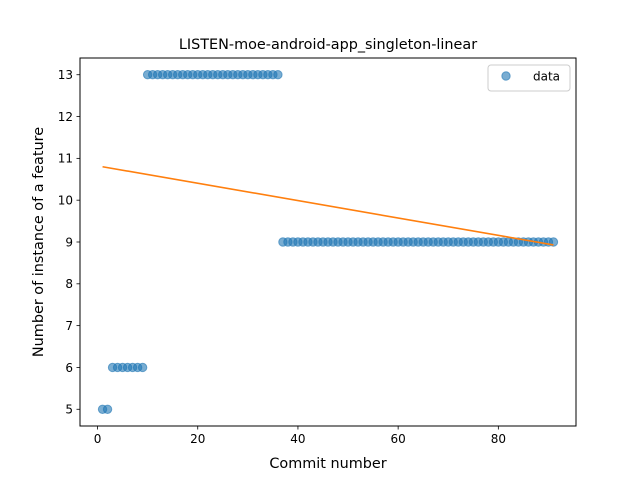 This screenshot has height=480, width=640. I want to click on y-tick-label: 7, so click(69, 326).